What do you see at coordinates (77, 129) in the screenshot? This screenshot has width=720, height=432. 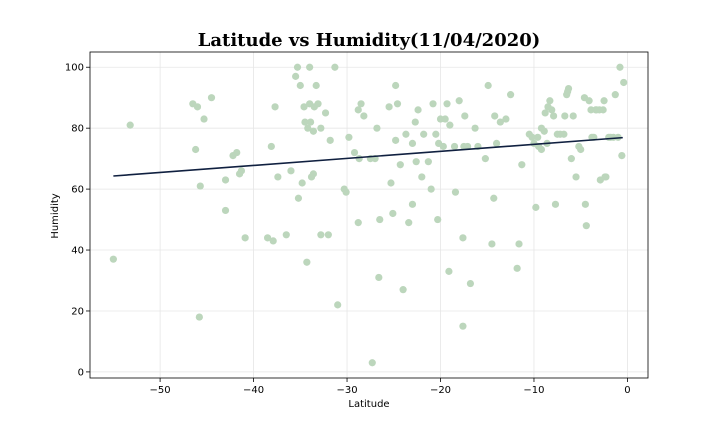 I see `y-tick-label: 80` at bounding box center [77, 129].